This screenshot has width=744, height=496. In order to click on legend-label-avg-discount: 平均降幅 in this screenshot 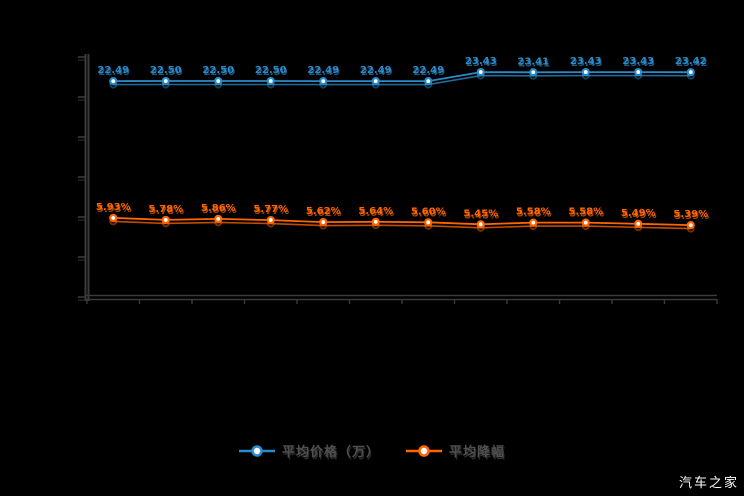, I will do `click(477, 452)`.